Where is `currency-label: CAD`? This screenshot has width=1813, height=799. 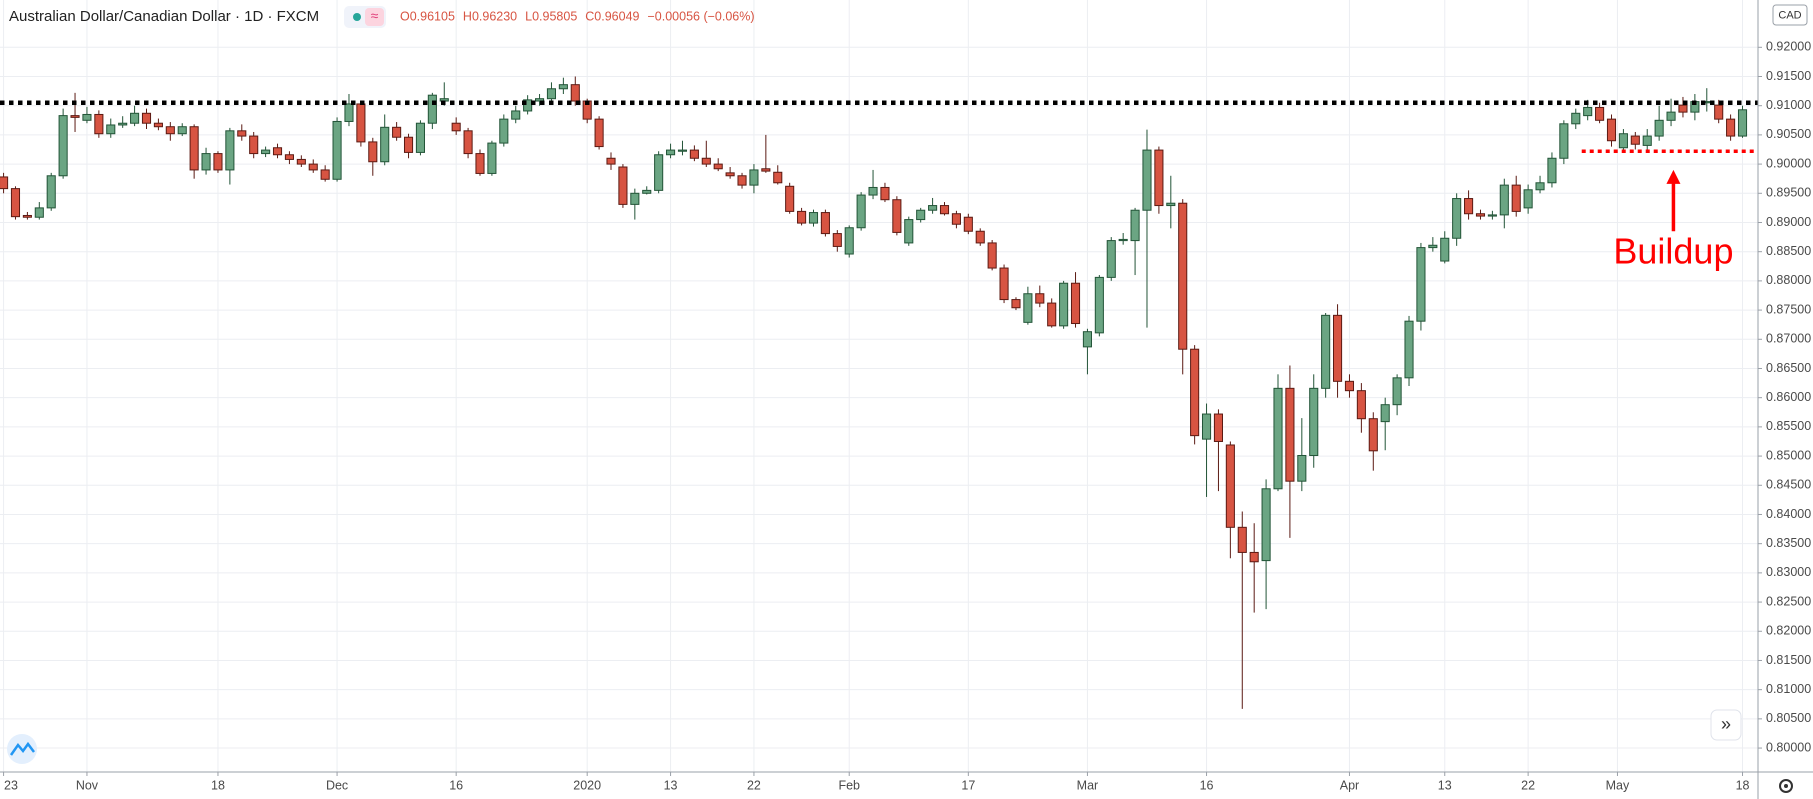
currency-label: CAD is located at coordinates (1789, 15).